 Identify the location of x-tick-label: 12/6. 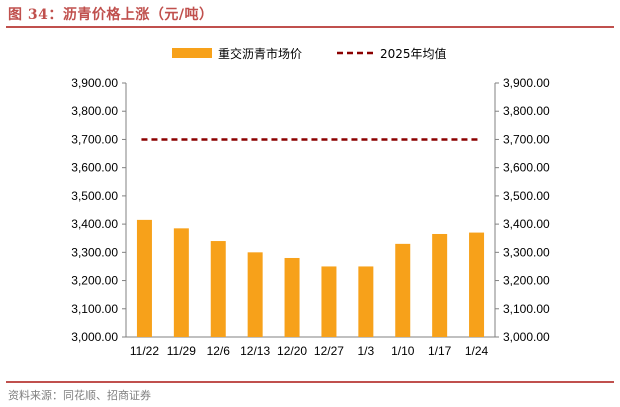
(219, 351).